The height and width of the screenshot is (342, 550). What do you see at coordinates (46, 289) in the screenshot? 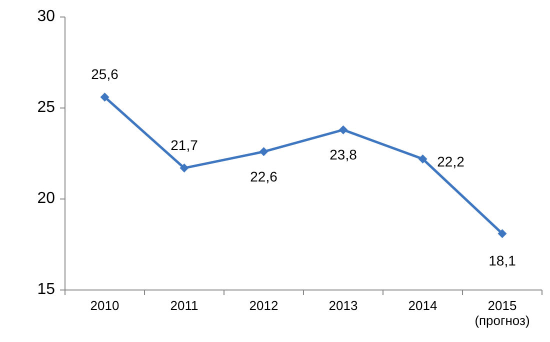
I see `y-tick-label: 15` at bounding box center [46, 289].